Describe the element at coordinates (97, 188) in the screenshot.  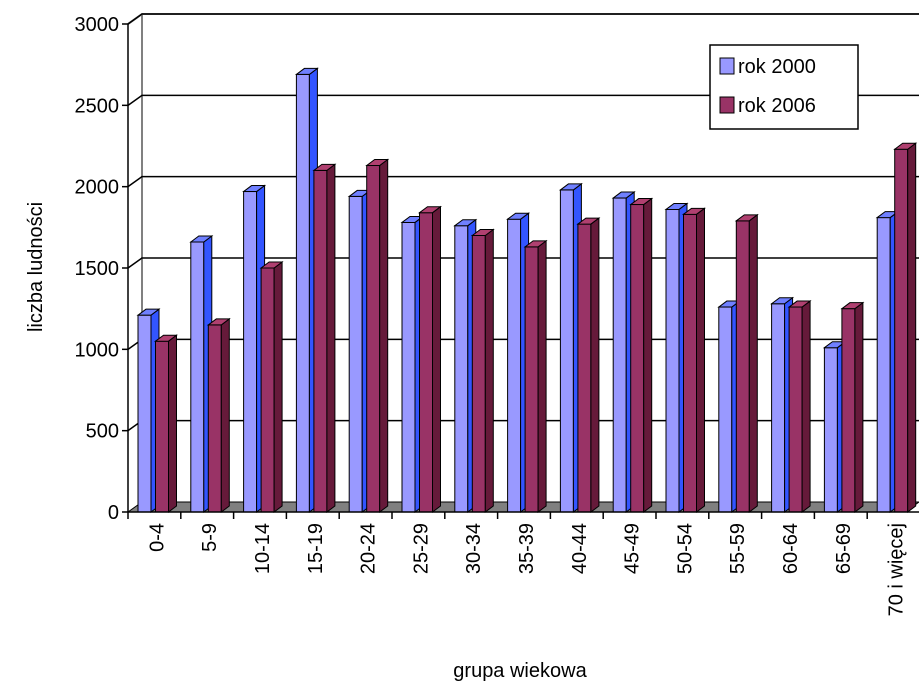
I see `y-tick-label: 2000` at that location.